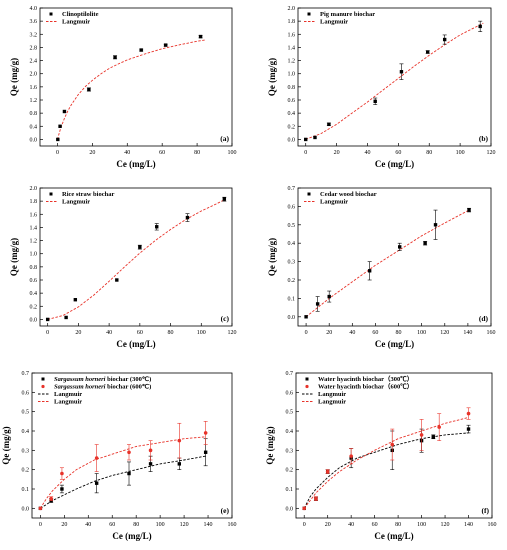 The height and width of the screenshot is (550, 507). Describe the element at coordinates (102, 387) in the screenshot. I see `legend-label: Sargassum horneri biochar (600℃)` at that location.